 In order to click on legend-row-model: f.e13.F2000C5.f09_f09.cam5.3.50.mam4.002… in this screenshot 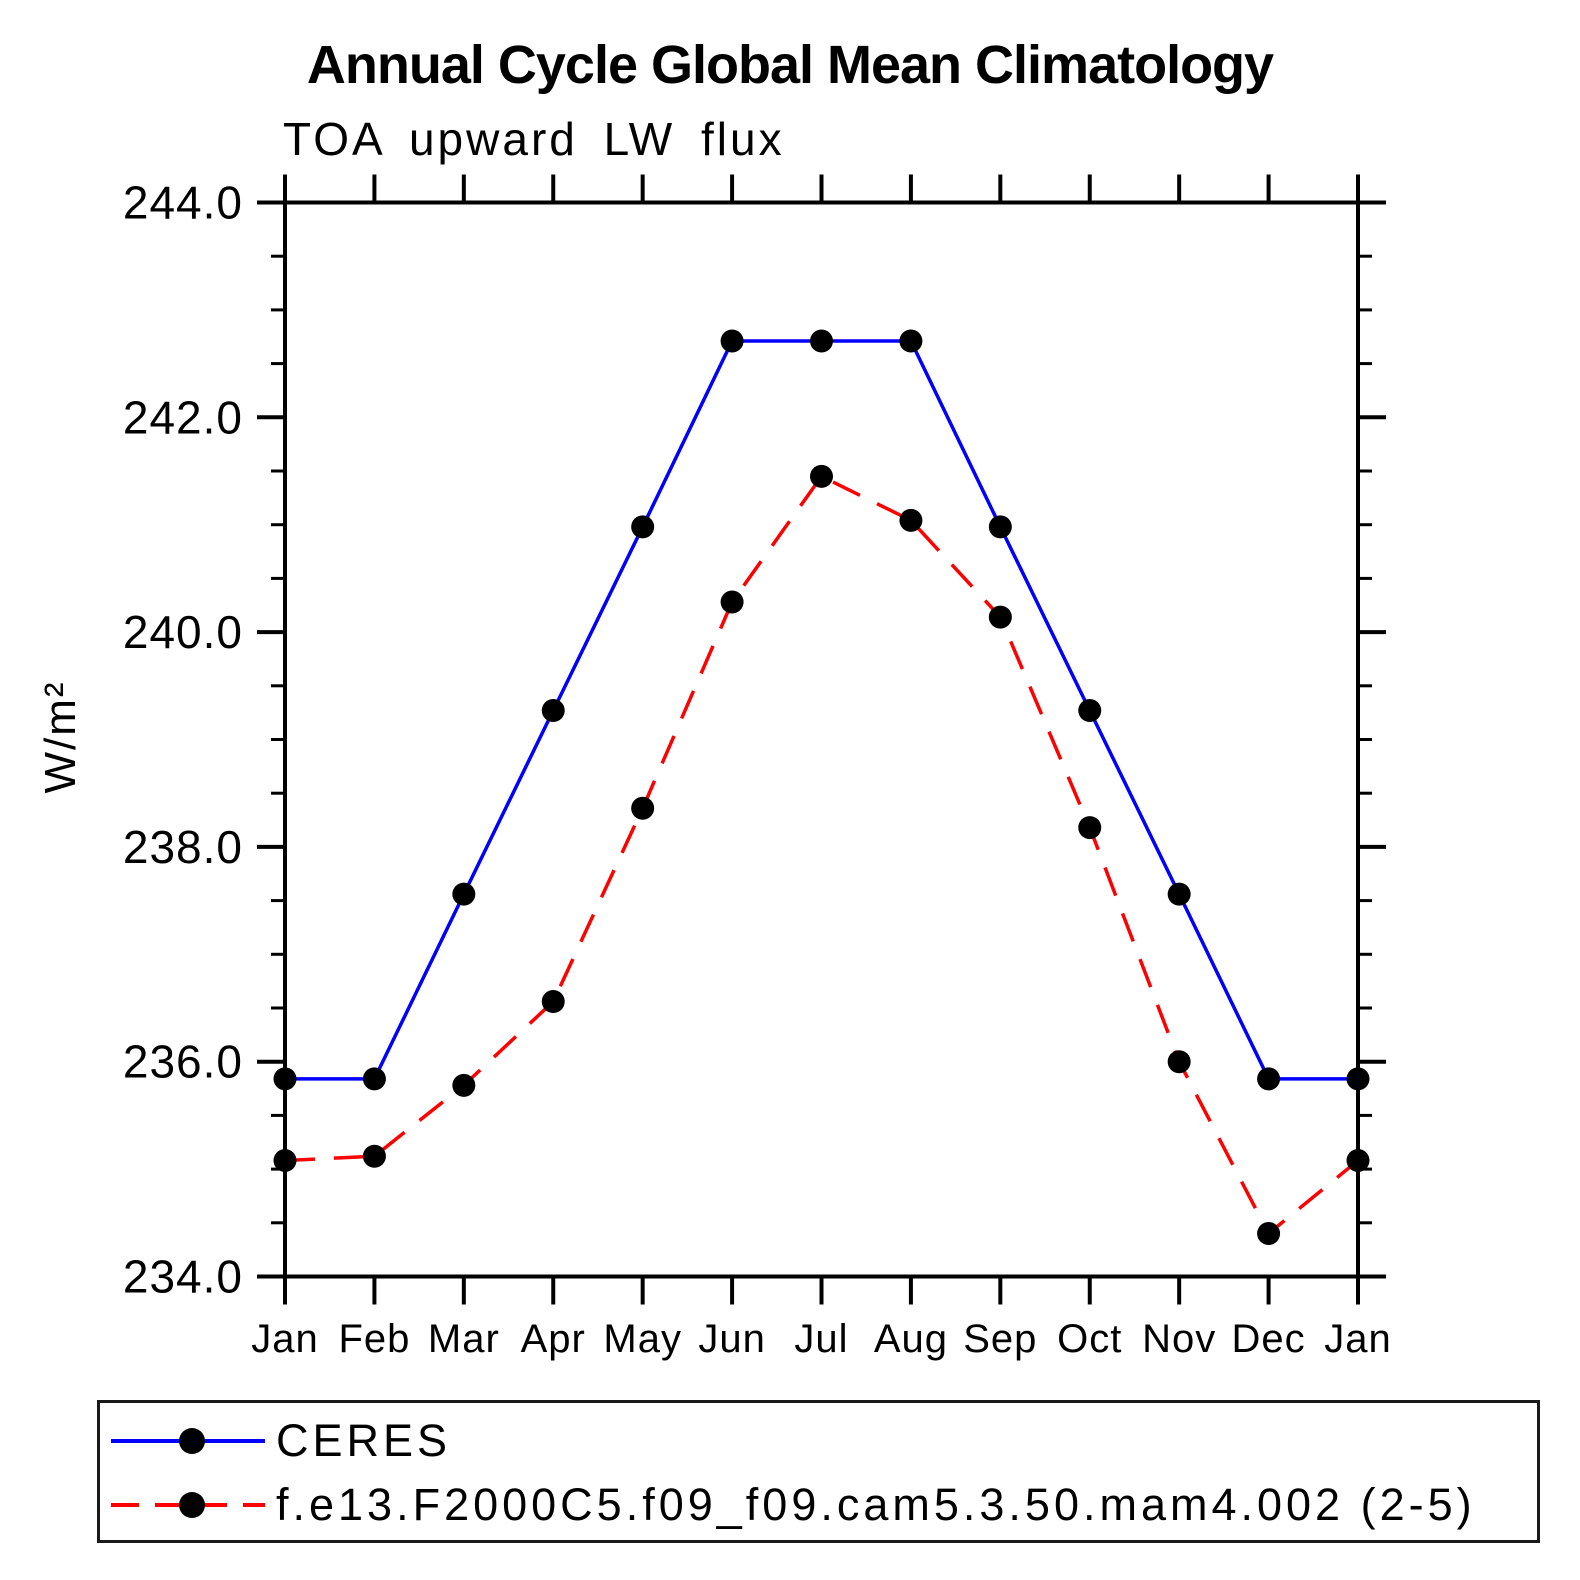, I will do `click(792, 1505)`.